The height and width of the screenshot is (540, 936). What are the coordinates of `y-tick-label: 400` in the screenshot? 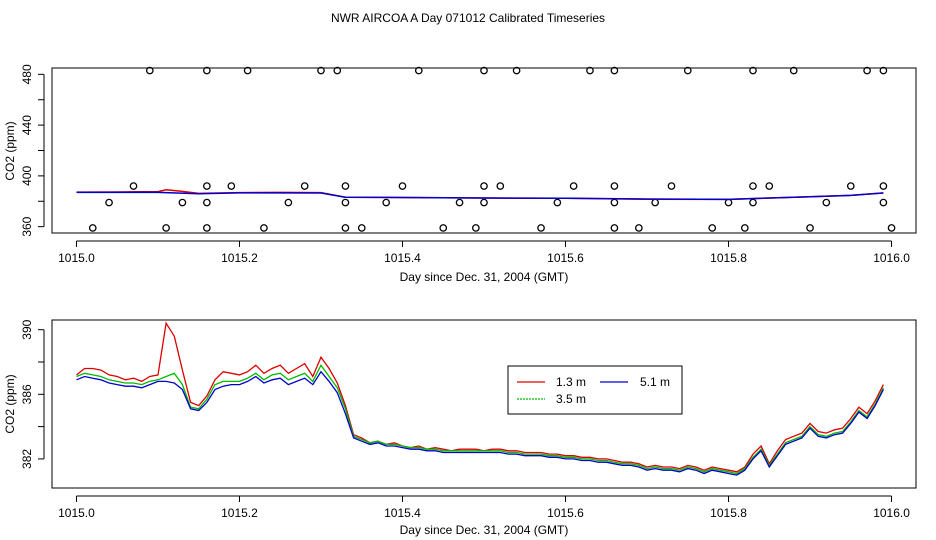 It's located at (27, 176).